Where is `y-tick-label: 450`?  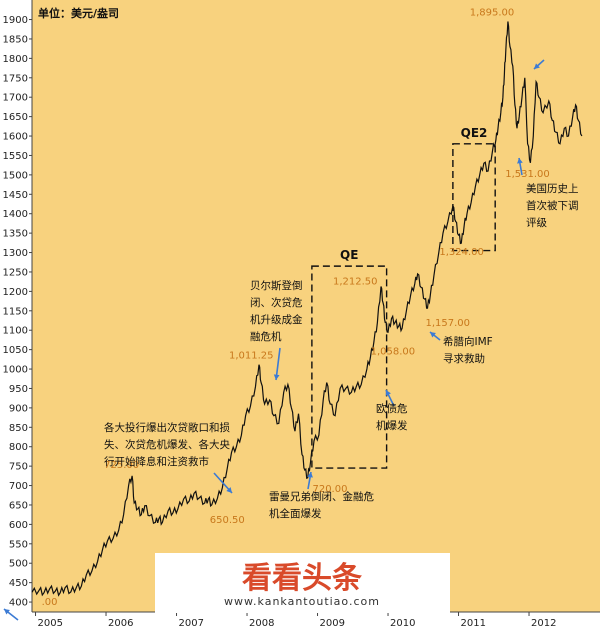
y-tick-label: 450 is located at coordinates (18, 583).